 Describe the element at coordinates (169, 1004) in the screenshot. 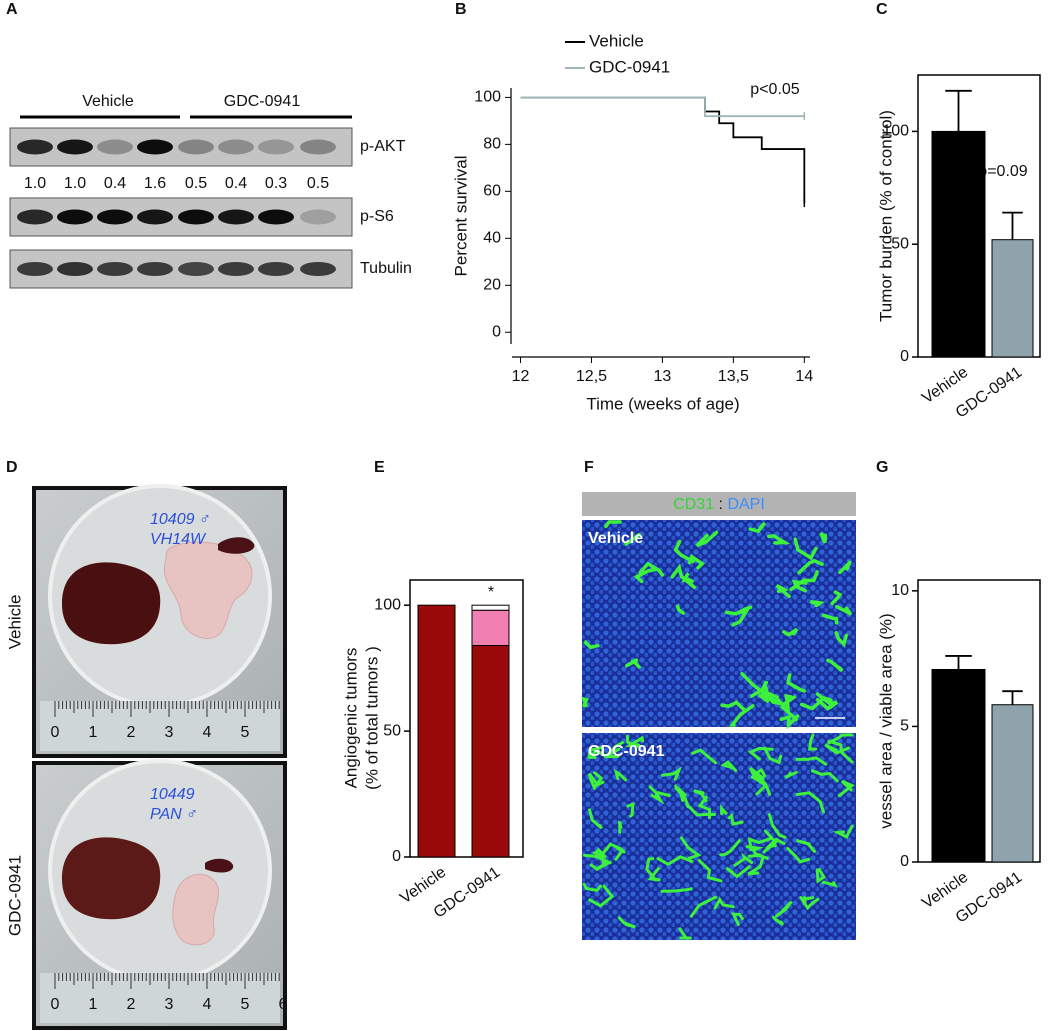

I see `ruler-label: 3` at that location.